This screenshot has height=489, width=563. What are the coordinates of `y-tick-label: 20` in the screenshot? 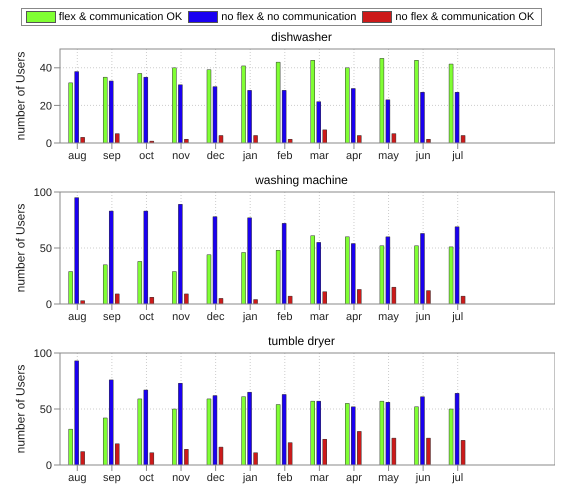 It's located at (46, 106).